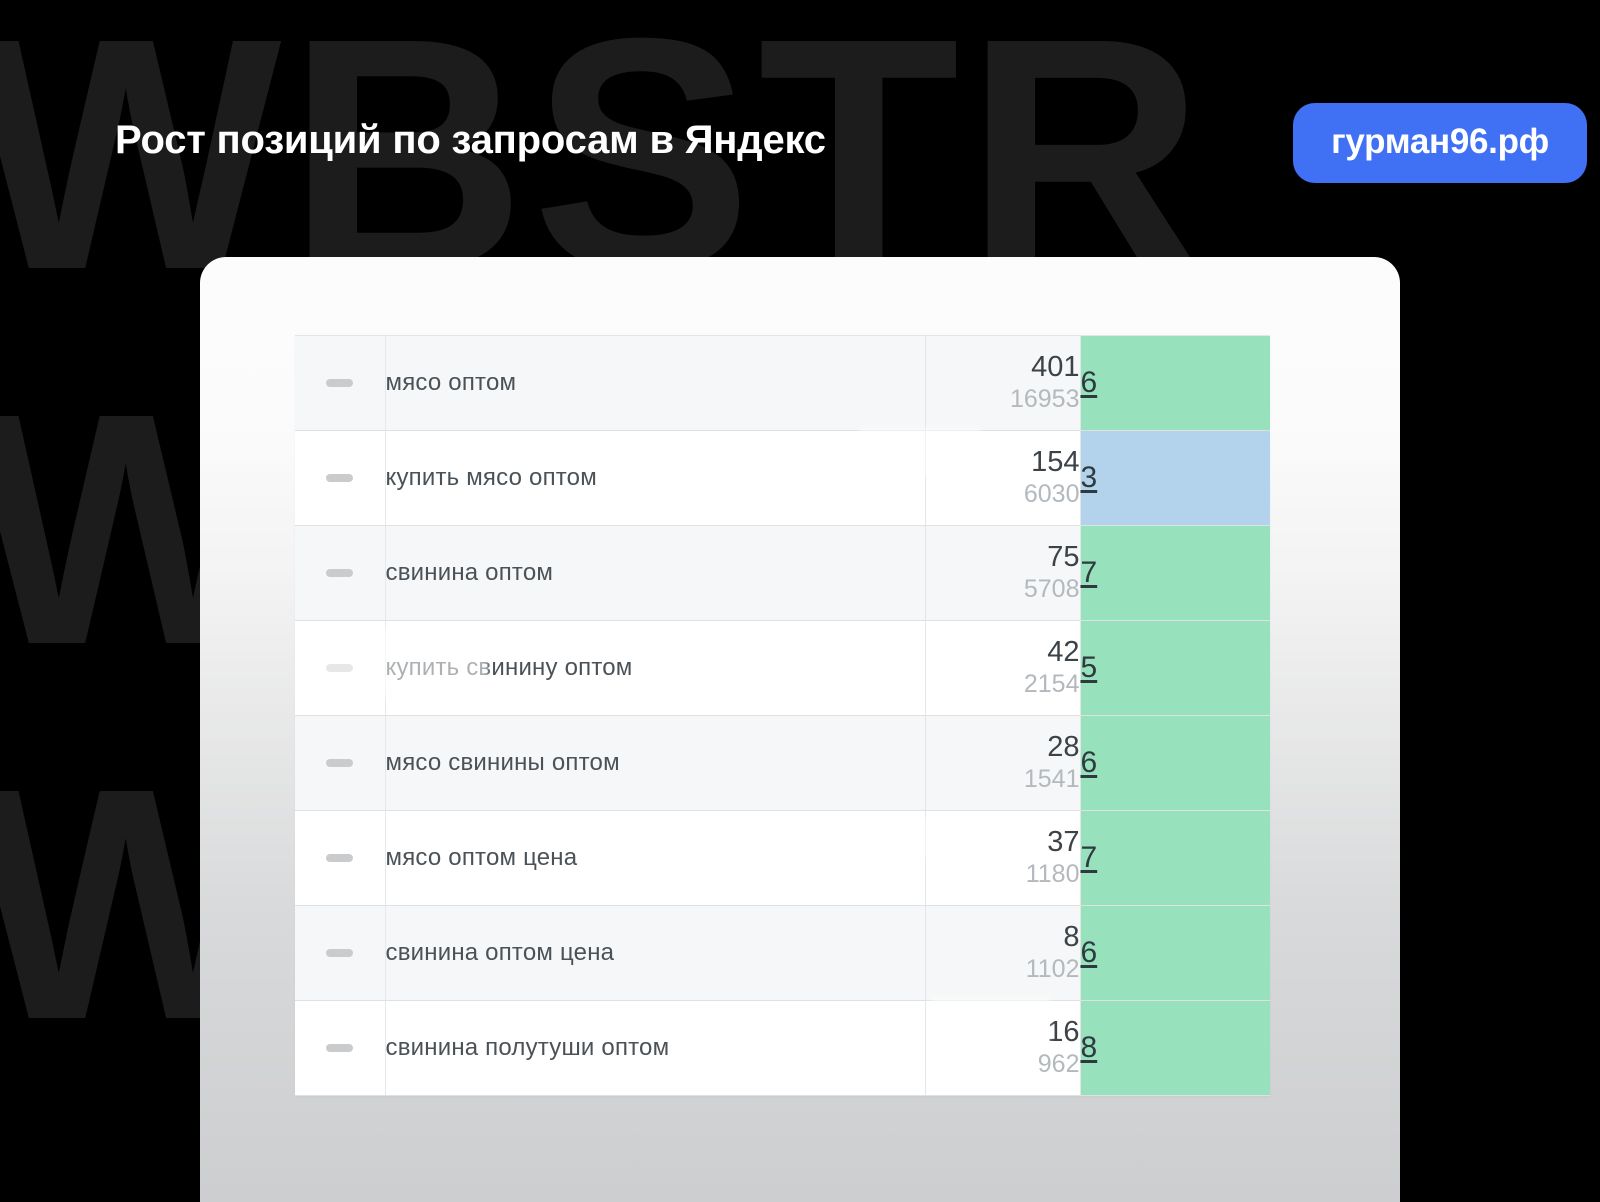  Describe the element at coordinates (1052, 874) in the screenshot. I see `volume-exact-value: 1180` at that location.